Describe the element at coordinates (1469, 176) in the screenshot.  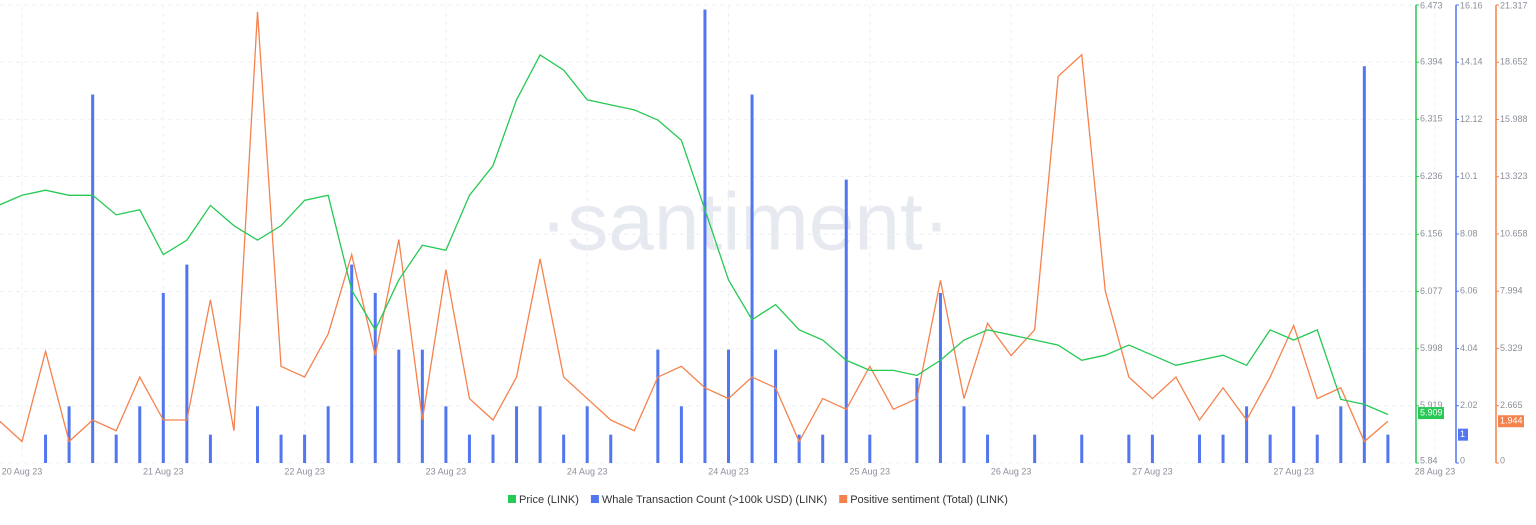
I see `y-tick-label: 10.1` at that location.